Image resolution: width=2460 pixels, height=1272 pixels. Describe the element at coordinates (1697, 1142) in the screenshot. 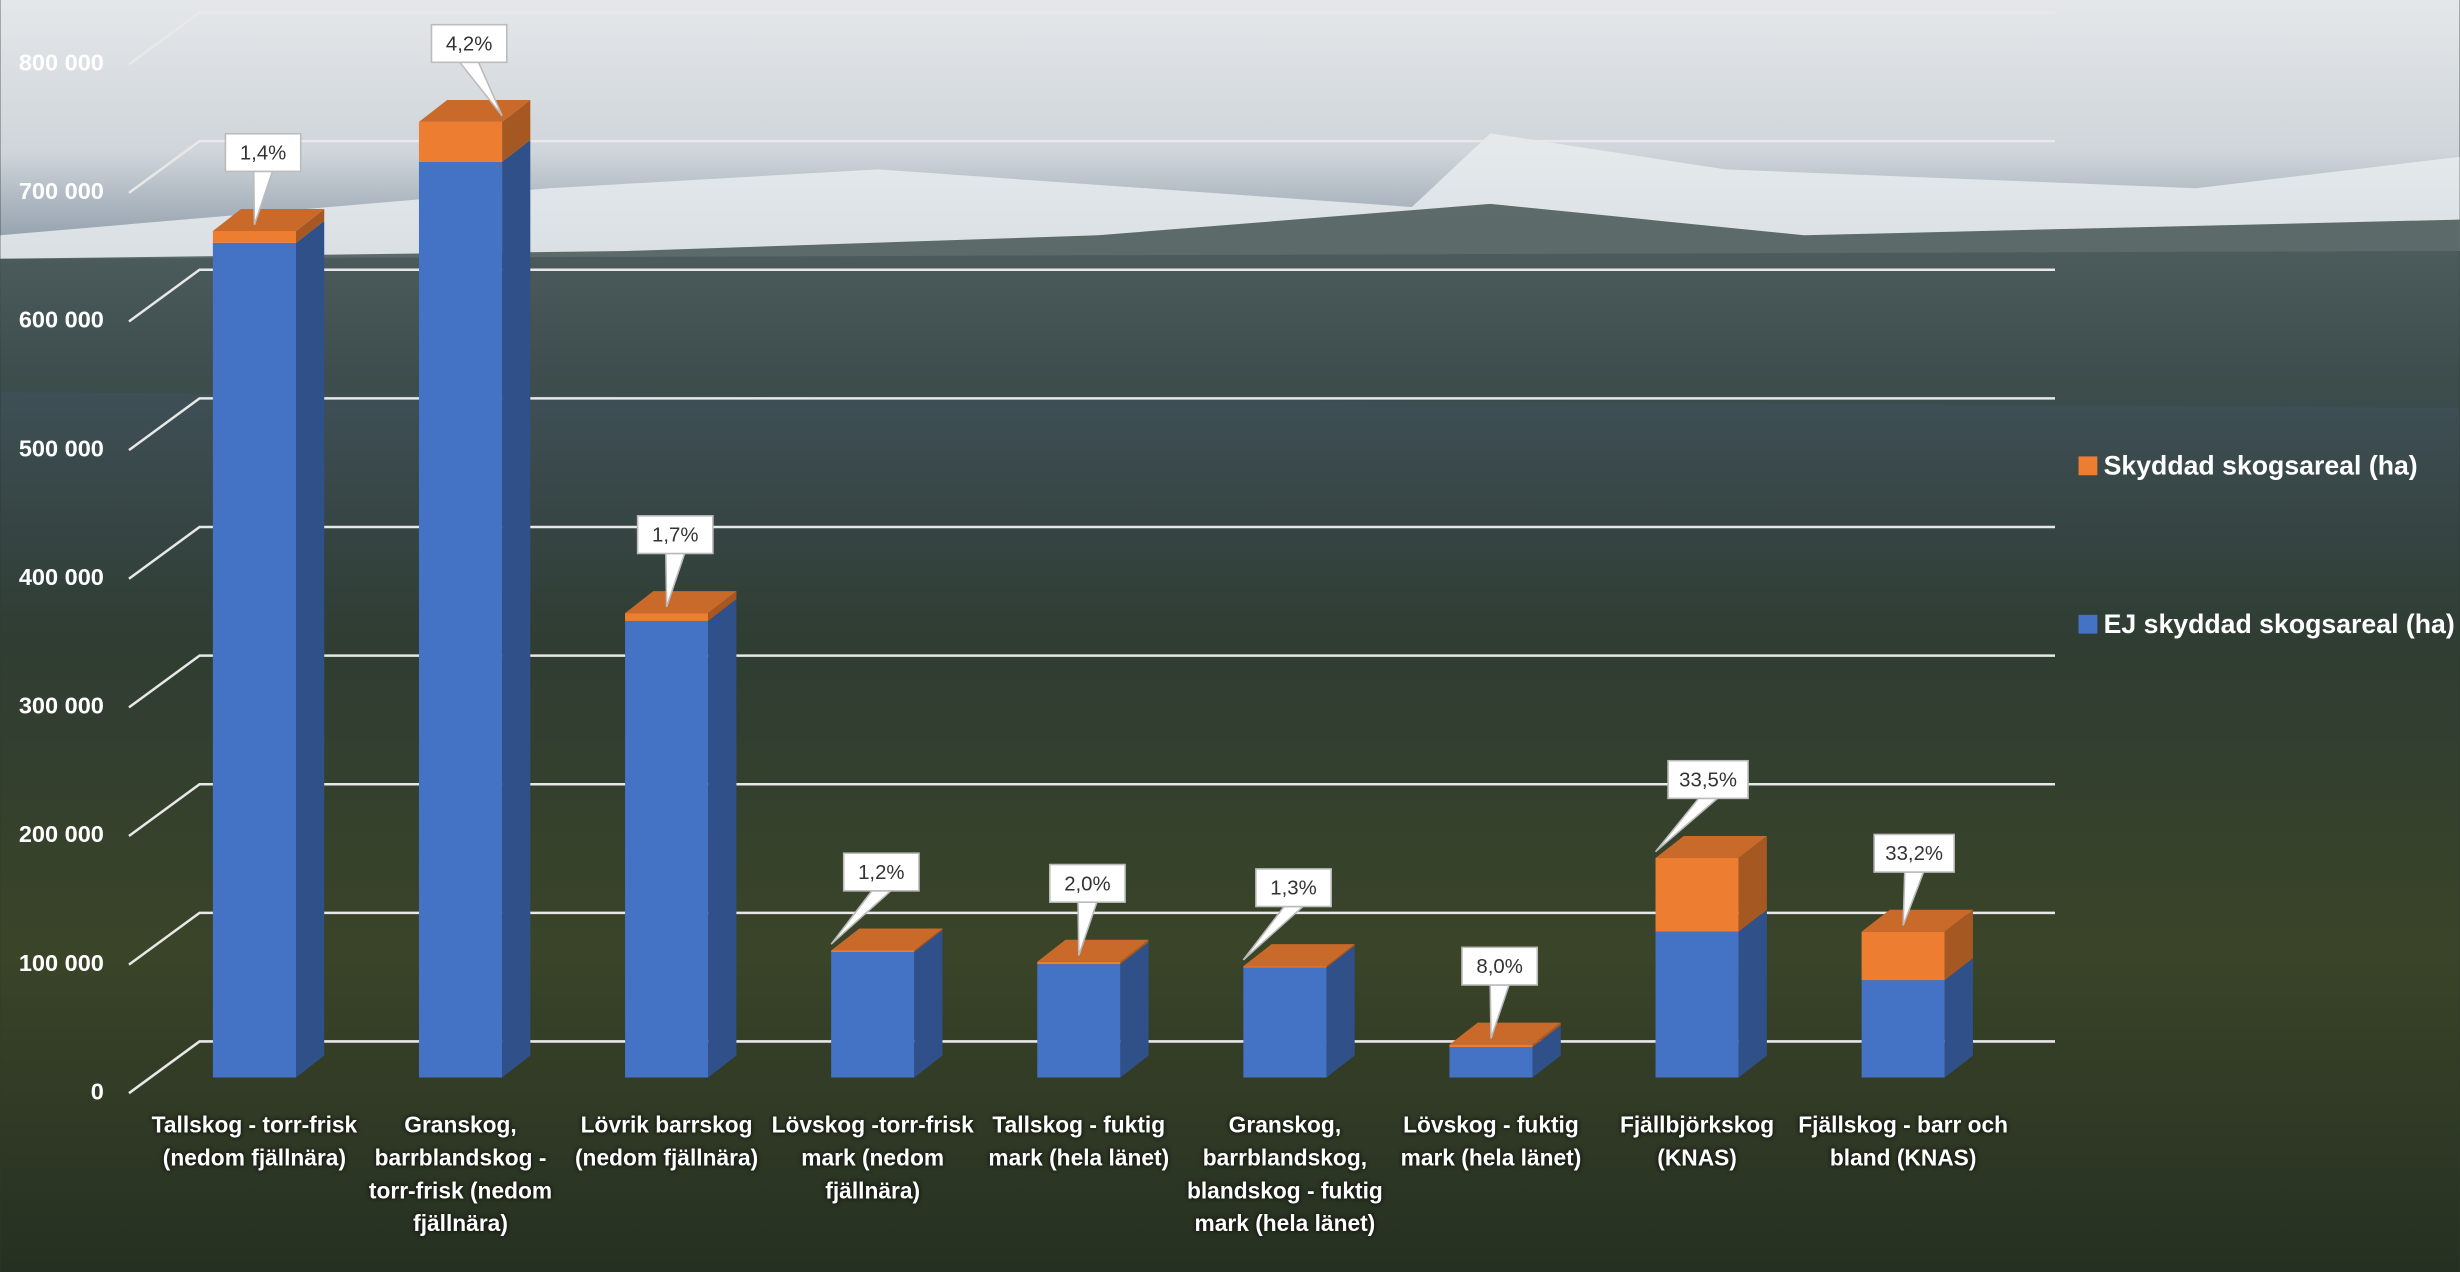

I see `x-tick-label: Fjällbjörkskog (KNAS)` at that location.